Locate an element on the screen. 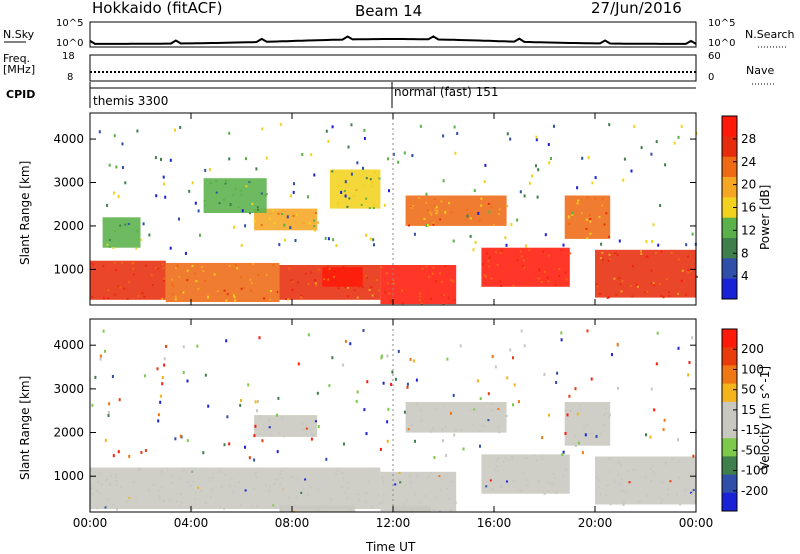 Image resolution: width=800 pixels, height=554 pixels. nsky-tick-bottom: 10^0 is located at coordinates (70, 43).